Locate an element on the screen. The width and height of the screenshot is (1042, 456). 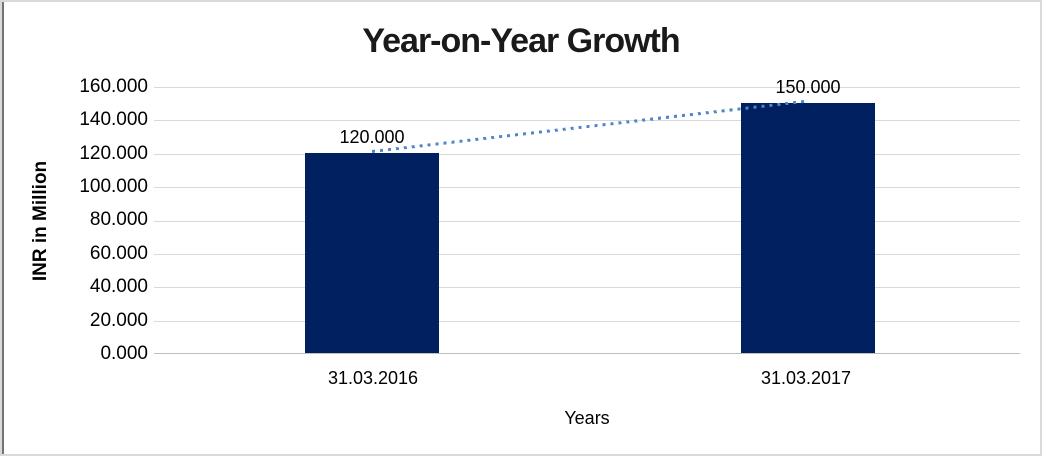
y-tick-label-40: 40.000 is located at coordinates (118, 286).